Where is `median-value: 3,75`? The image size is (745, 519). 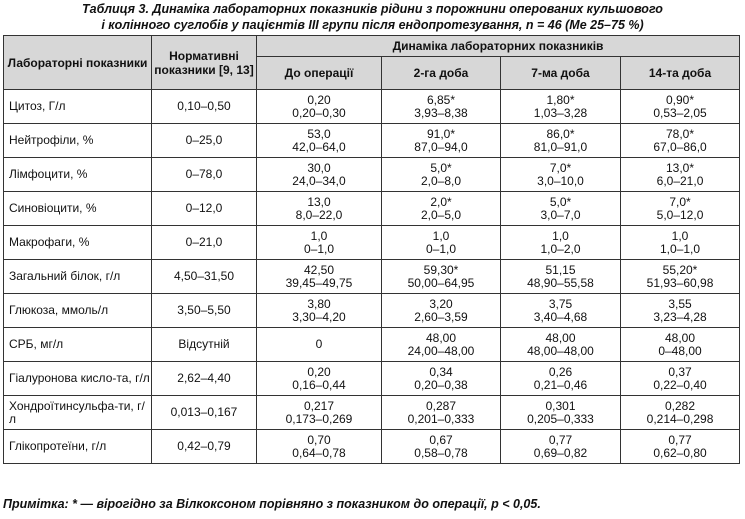 median-value: 3,75 is located at coordinates (560, 303).